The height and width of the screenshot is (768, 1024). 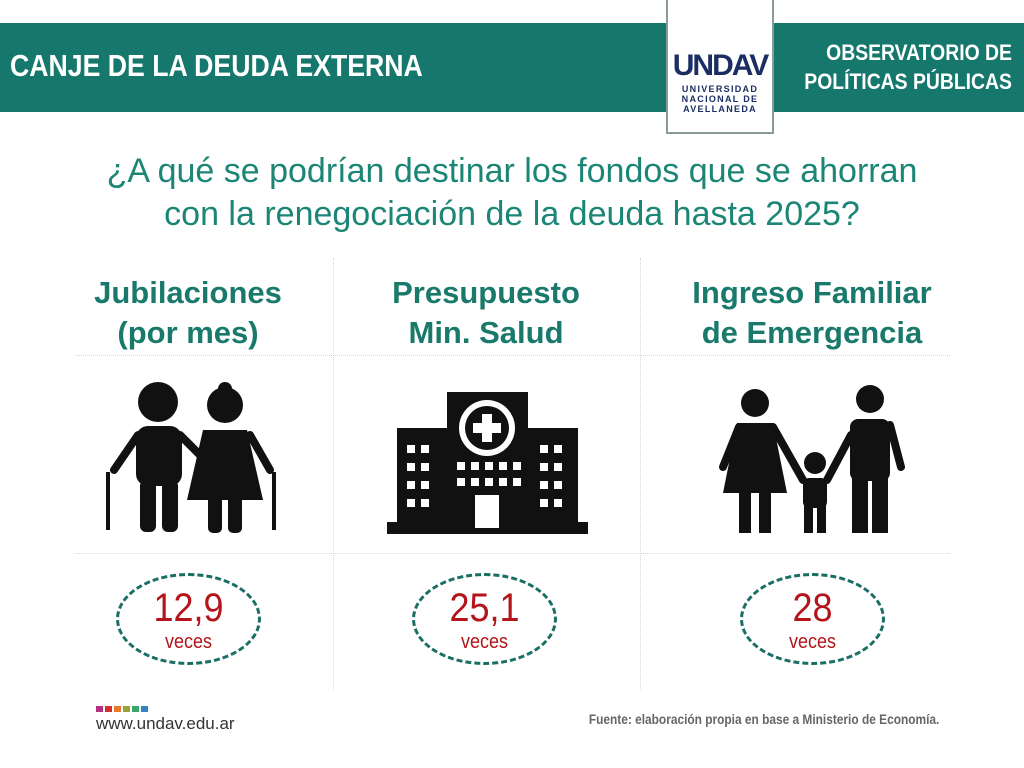 What do you see at coordinates (812, 459) in the screenshot?
I see `family-icon` at bounding box center [812, 459].